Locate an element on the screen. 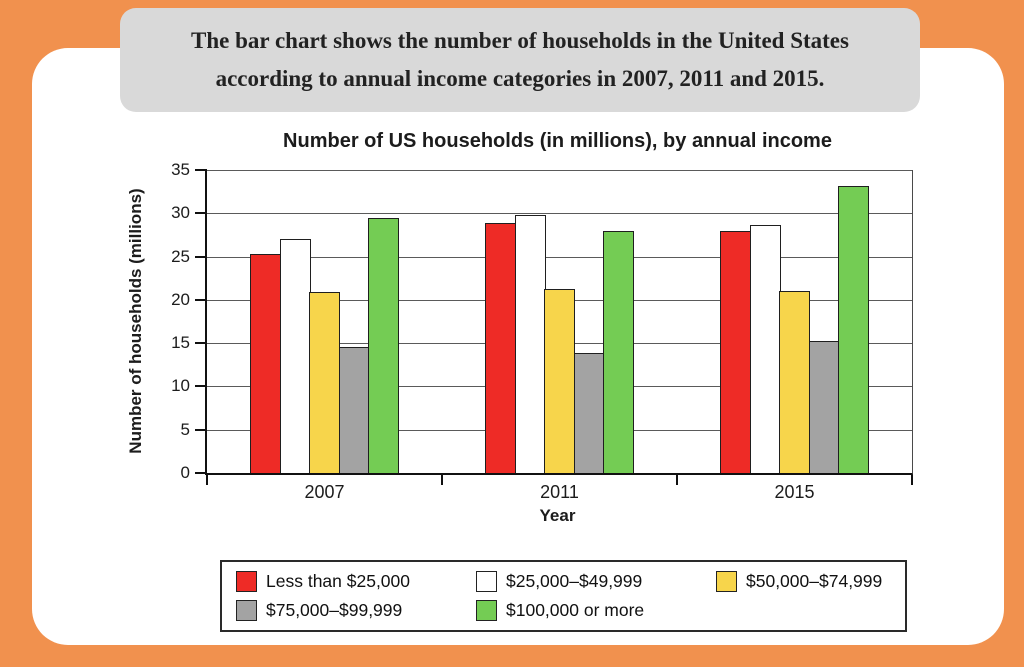 This screenshot has width=1024, height=667. legend-item: $75,000–$99,999 is located at coordinates (356, 610).